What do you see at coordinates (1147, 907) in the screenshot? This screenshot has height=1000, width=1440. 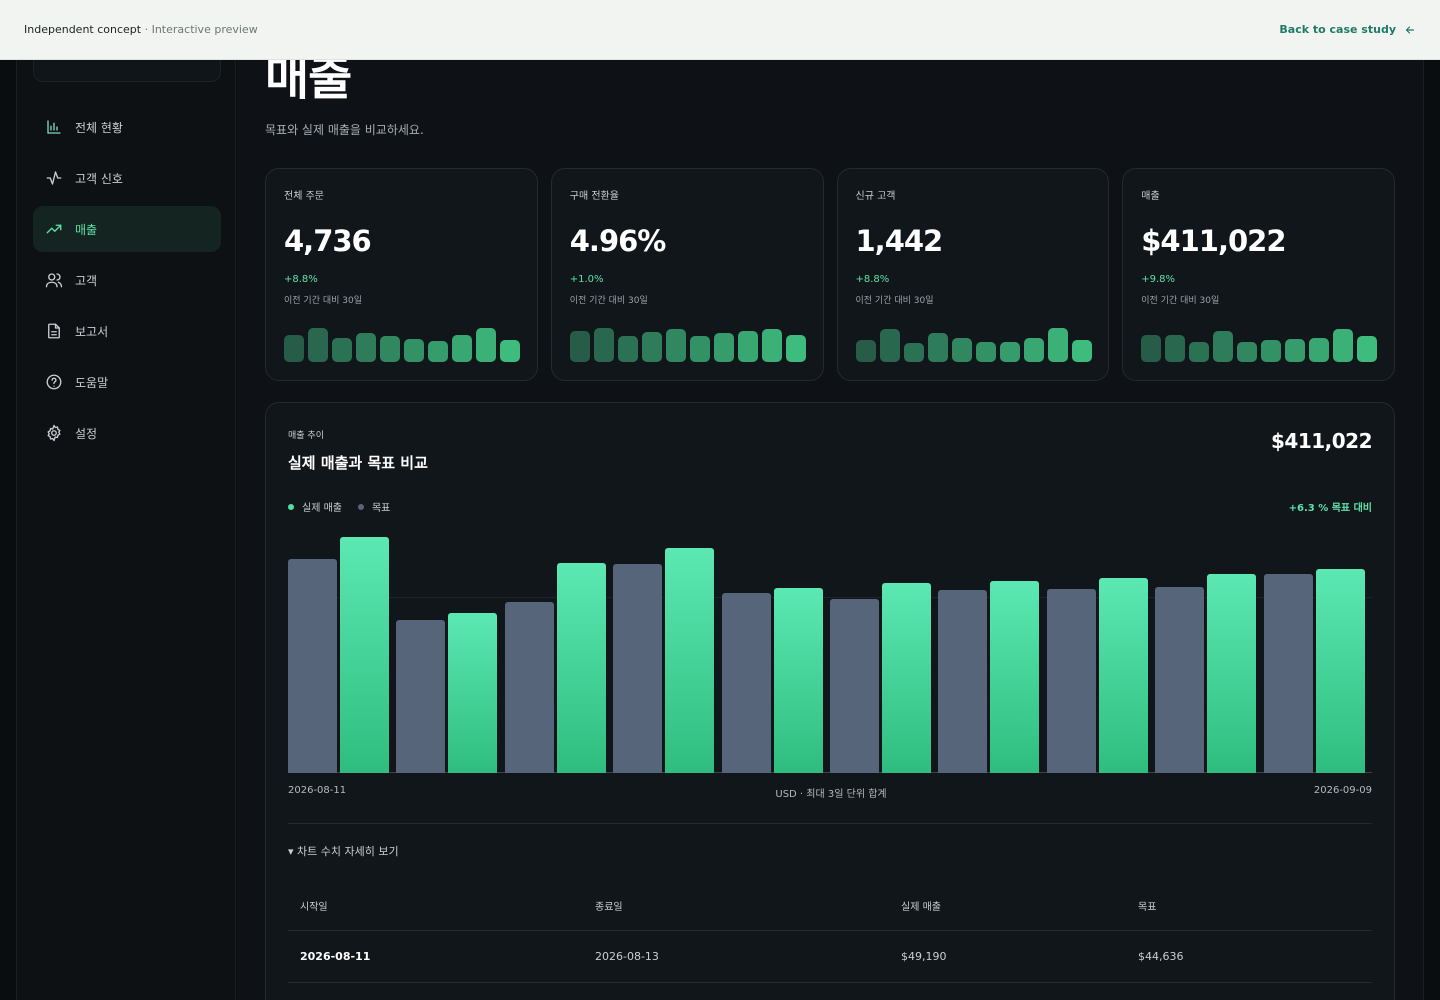 I see `header-target: 목표` at bounding box center [1147, 907].